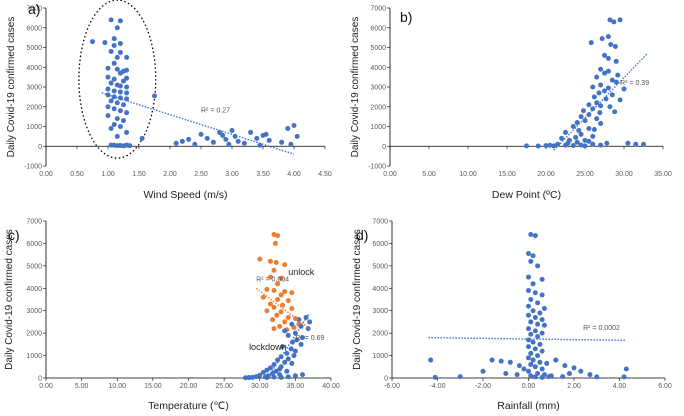 This screenshot has height=416, width=684. Describe the element at coordinates (546, 174) in the screenshot. I see `x-tick-label: 20.00` at that location.